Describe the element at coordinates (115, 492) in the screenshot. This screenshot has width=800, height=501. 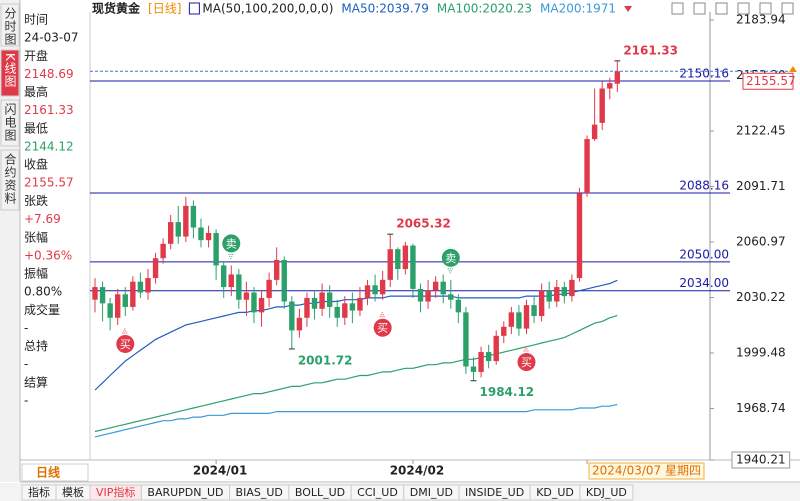
I see `indicator-tab: VIP指标` at that location.